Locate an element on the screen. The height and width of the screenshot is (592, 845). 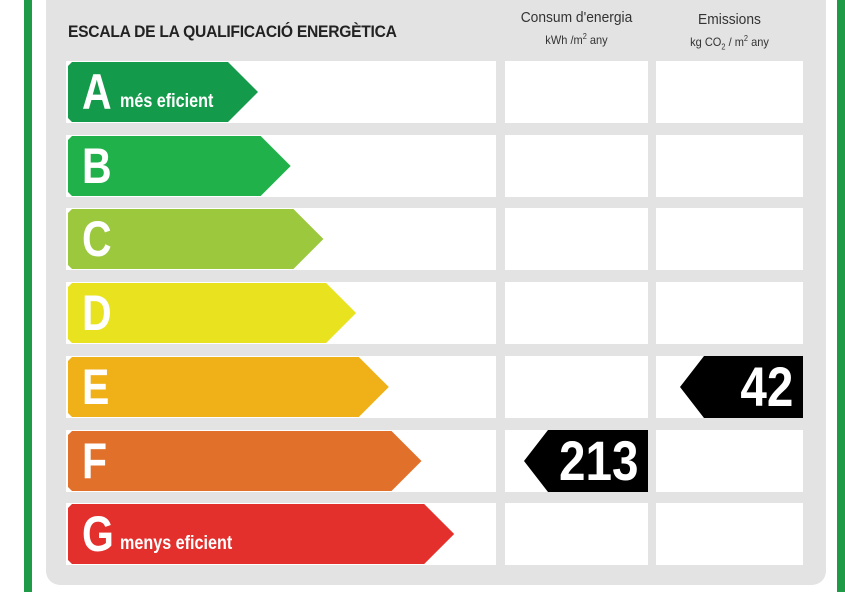
class-arrow-d: D is located at coordinates (213, 313).